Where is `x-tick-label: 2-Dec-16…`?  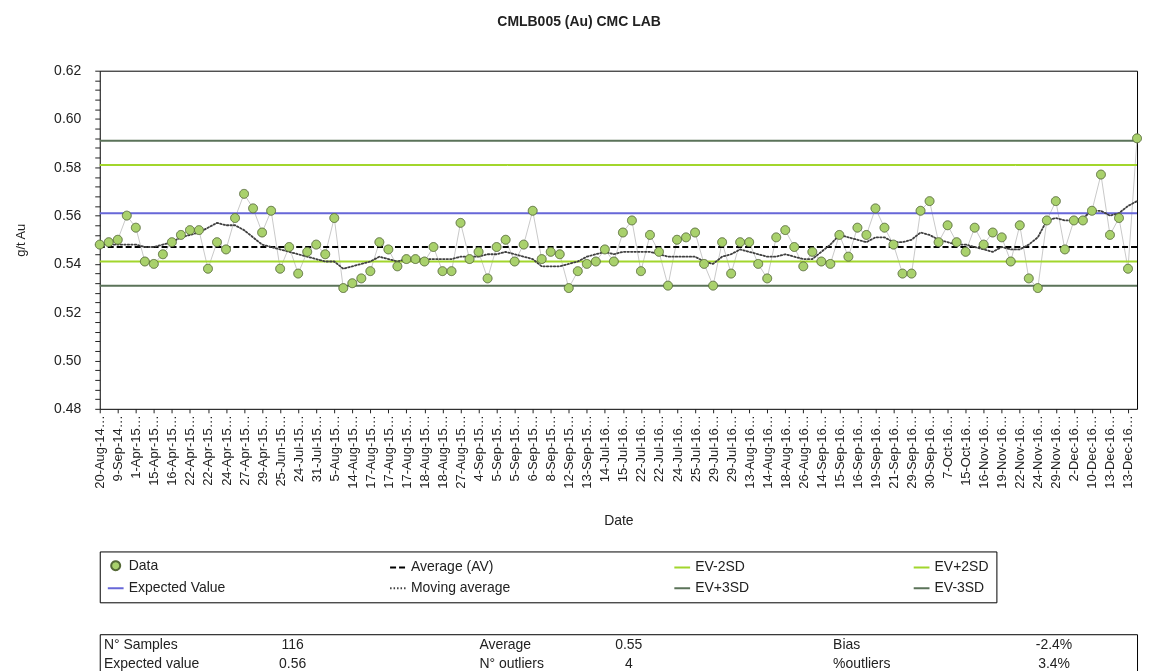 x-tick-label: 2-Dec-16… is located at coordinates (1074, 448).